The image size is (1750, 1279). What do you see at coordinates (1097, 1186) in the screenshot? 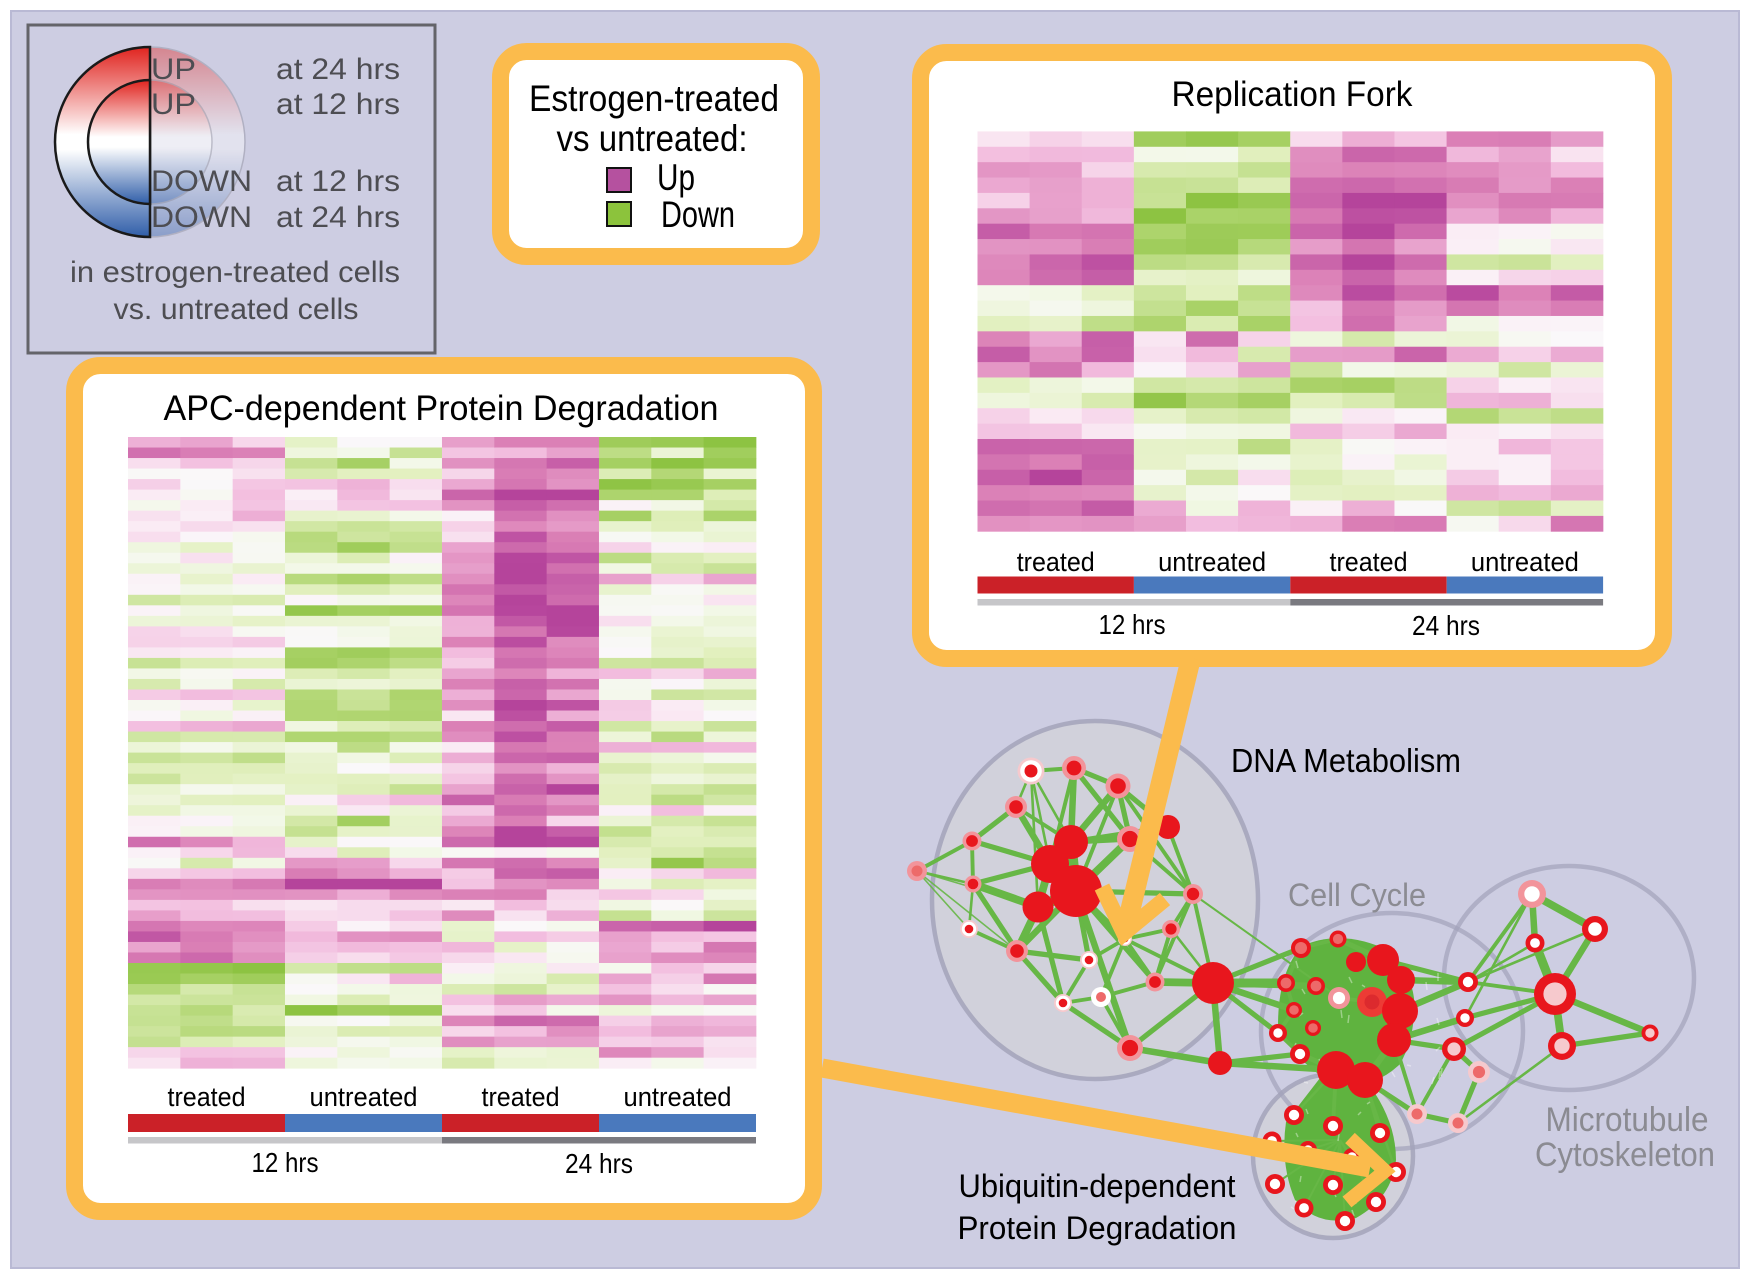
I see `svg-text: Ubiquitin-dependent` at bounding box center [1097, 1186].